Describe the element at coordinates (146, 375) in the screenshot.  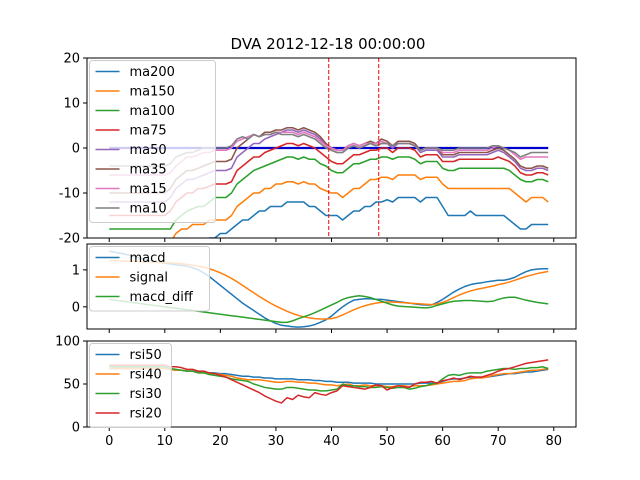
I see `legend-label: rsi40` at that location.